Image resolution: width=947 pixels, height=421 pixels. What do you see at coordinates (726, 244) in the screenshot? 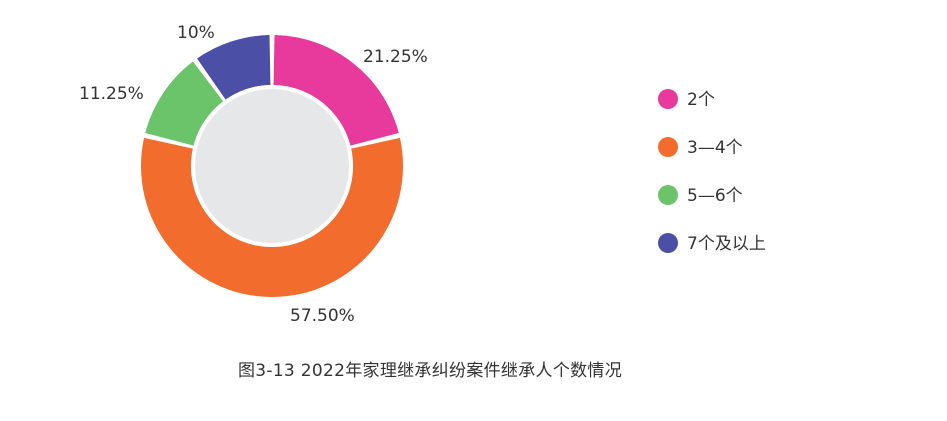
I see `legend-label-4: 7个及以上` at bounding box center [726, 244].